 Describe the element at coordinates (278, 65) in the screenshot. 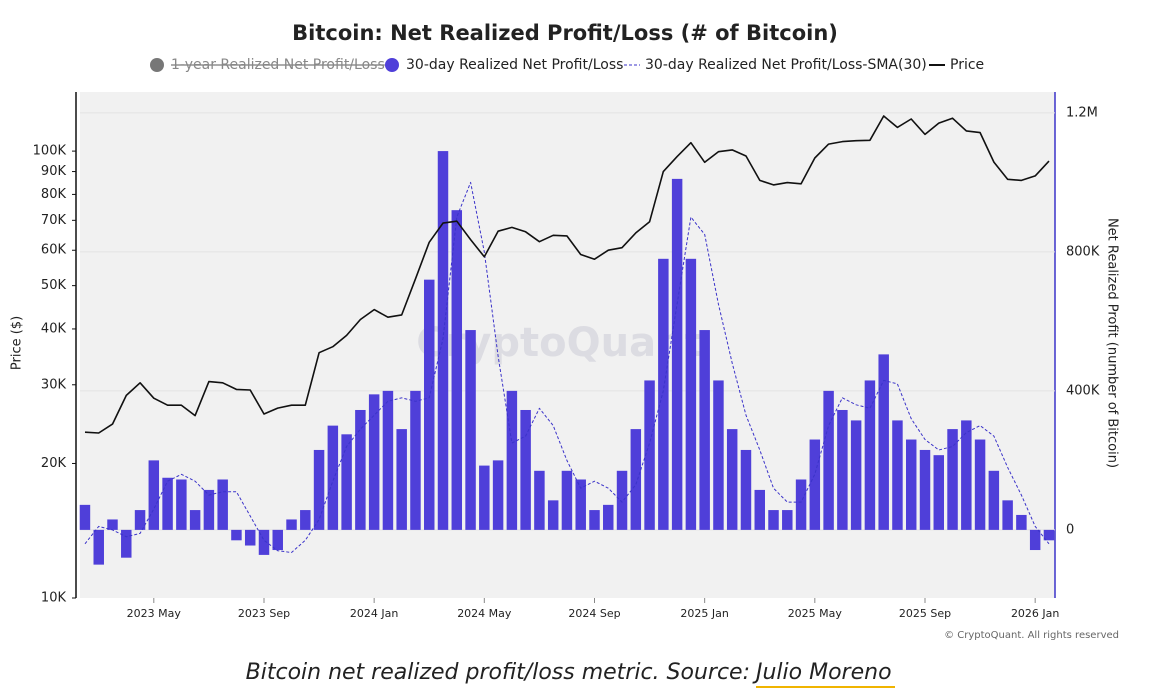

I see `legend-label: 1-year Realized Net Profit/Loss` at that location.